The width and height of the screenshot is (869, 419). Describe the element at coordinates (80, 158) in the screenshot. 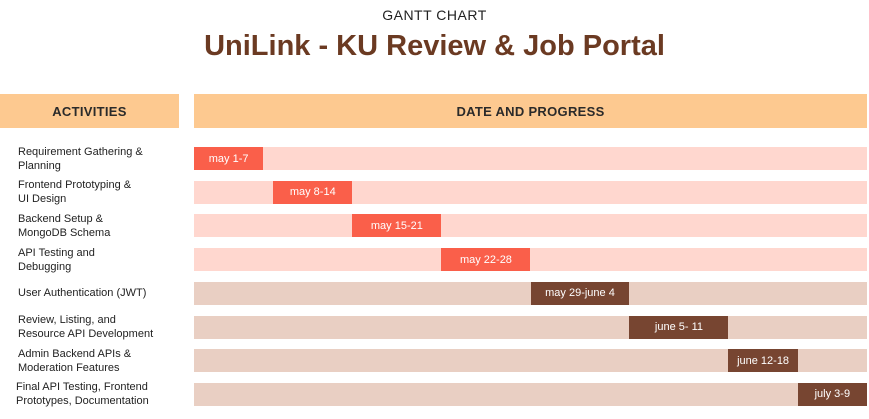

I see `activity-text: Requirement Gathering & Planning` at that location.